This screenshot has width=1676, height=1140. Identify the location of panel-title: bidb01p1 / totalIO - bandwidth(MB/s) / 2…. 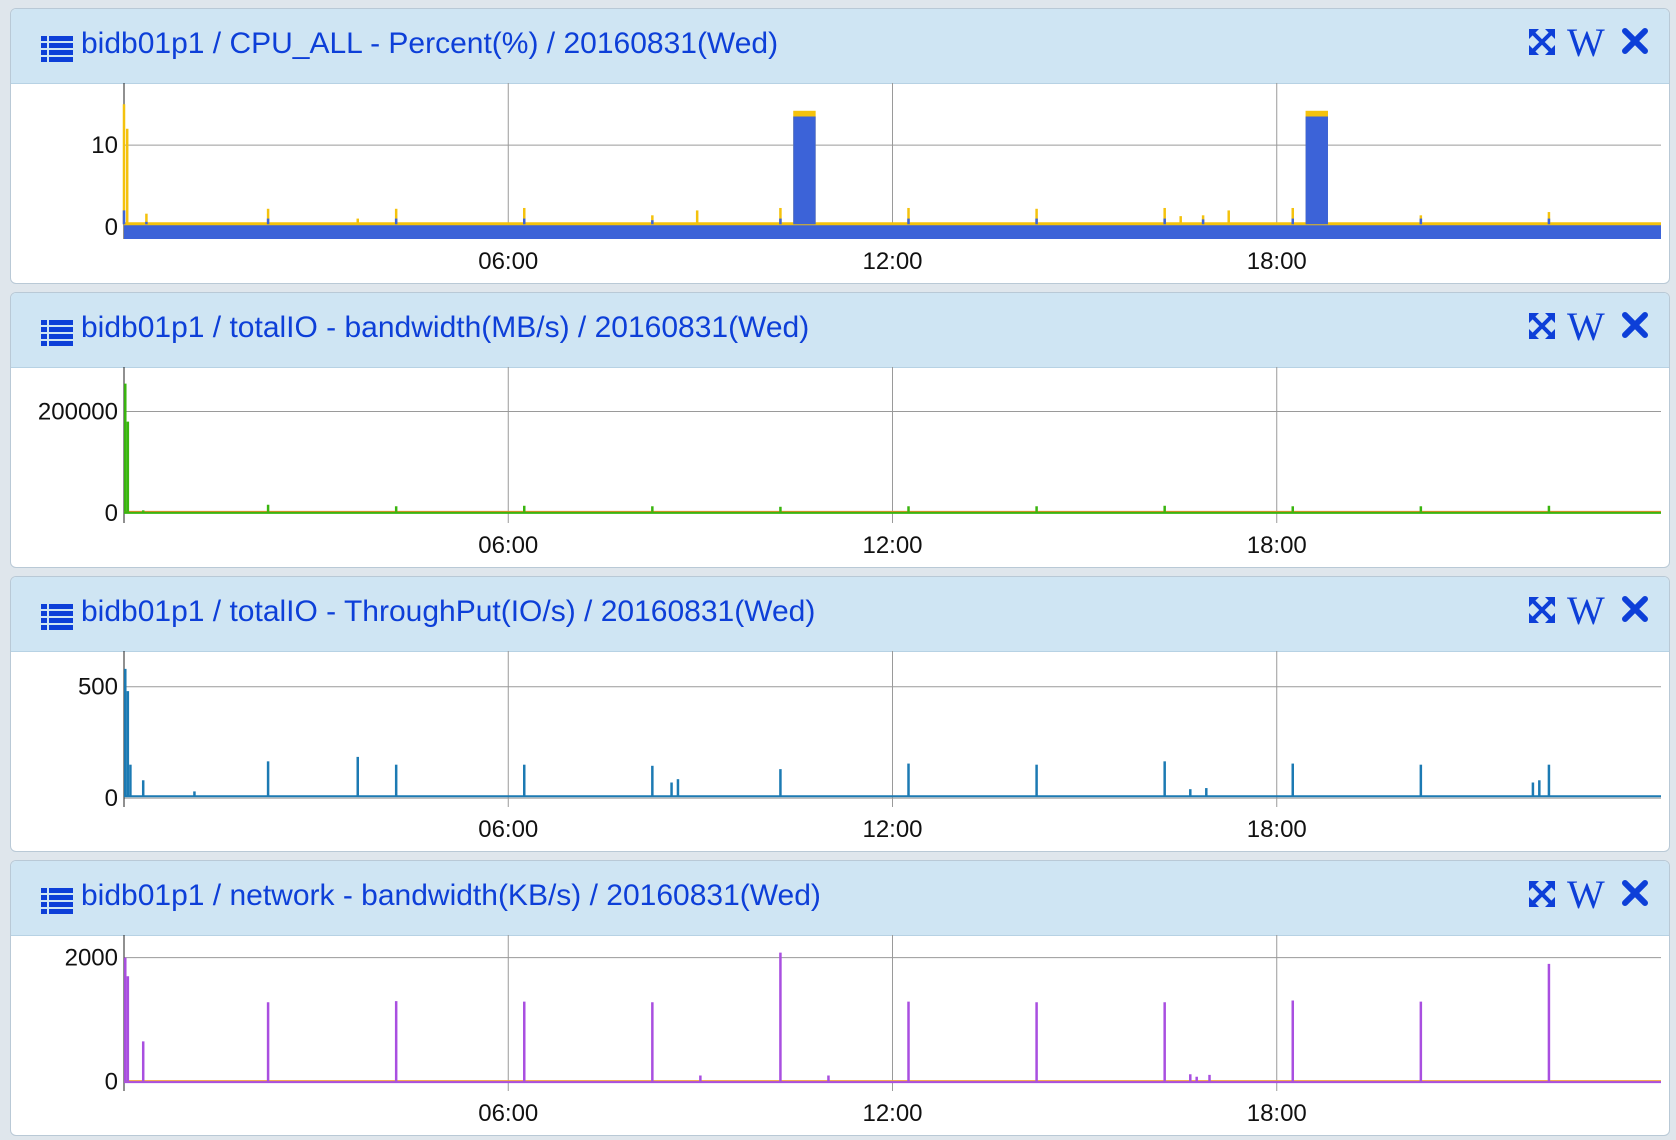
(445, 327).